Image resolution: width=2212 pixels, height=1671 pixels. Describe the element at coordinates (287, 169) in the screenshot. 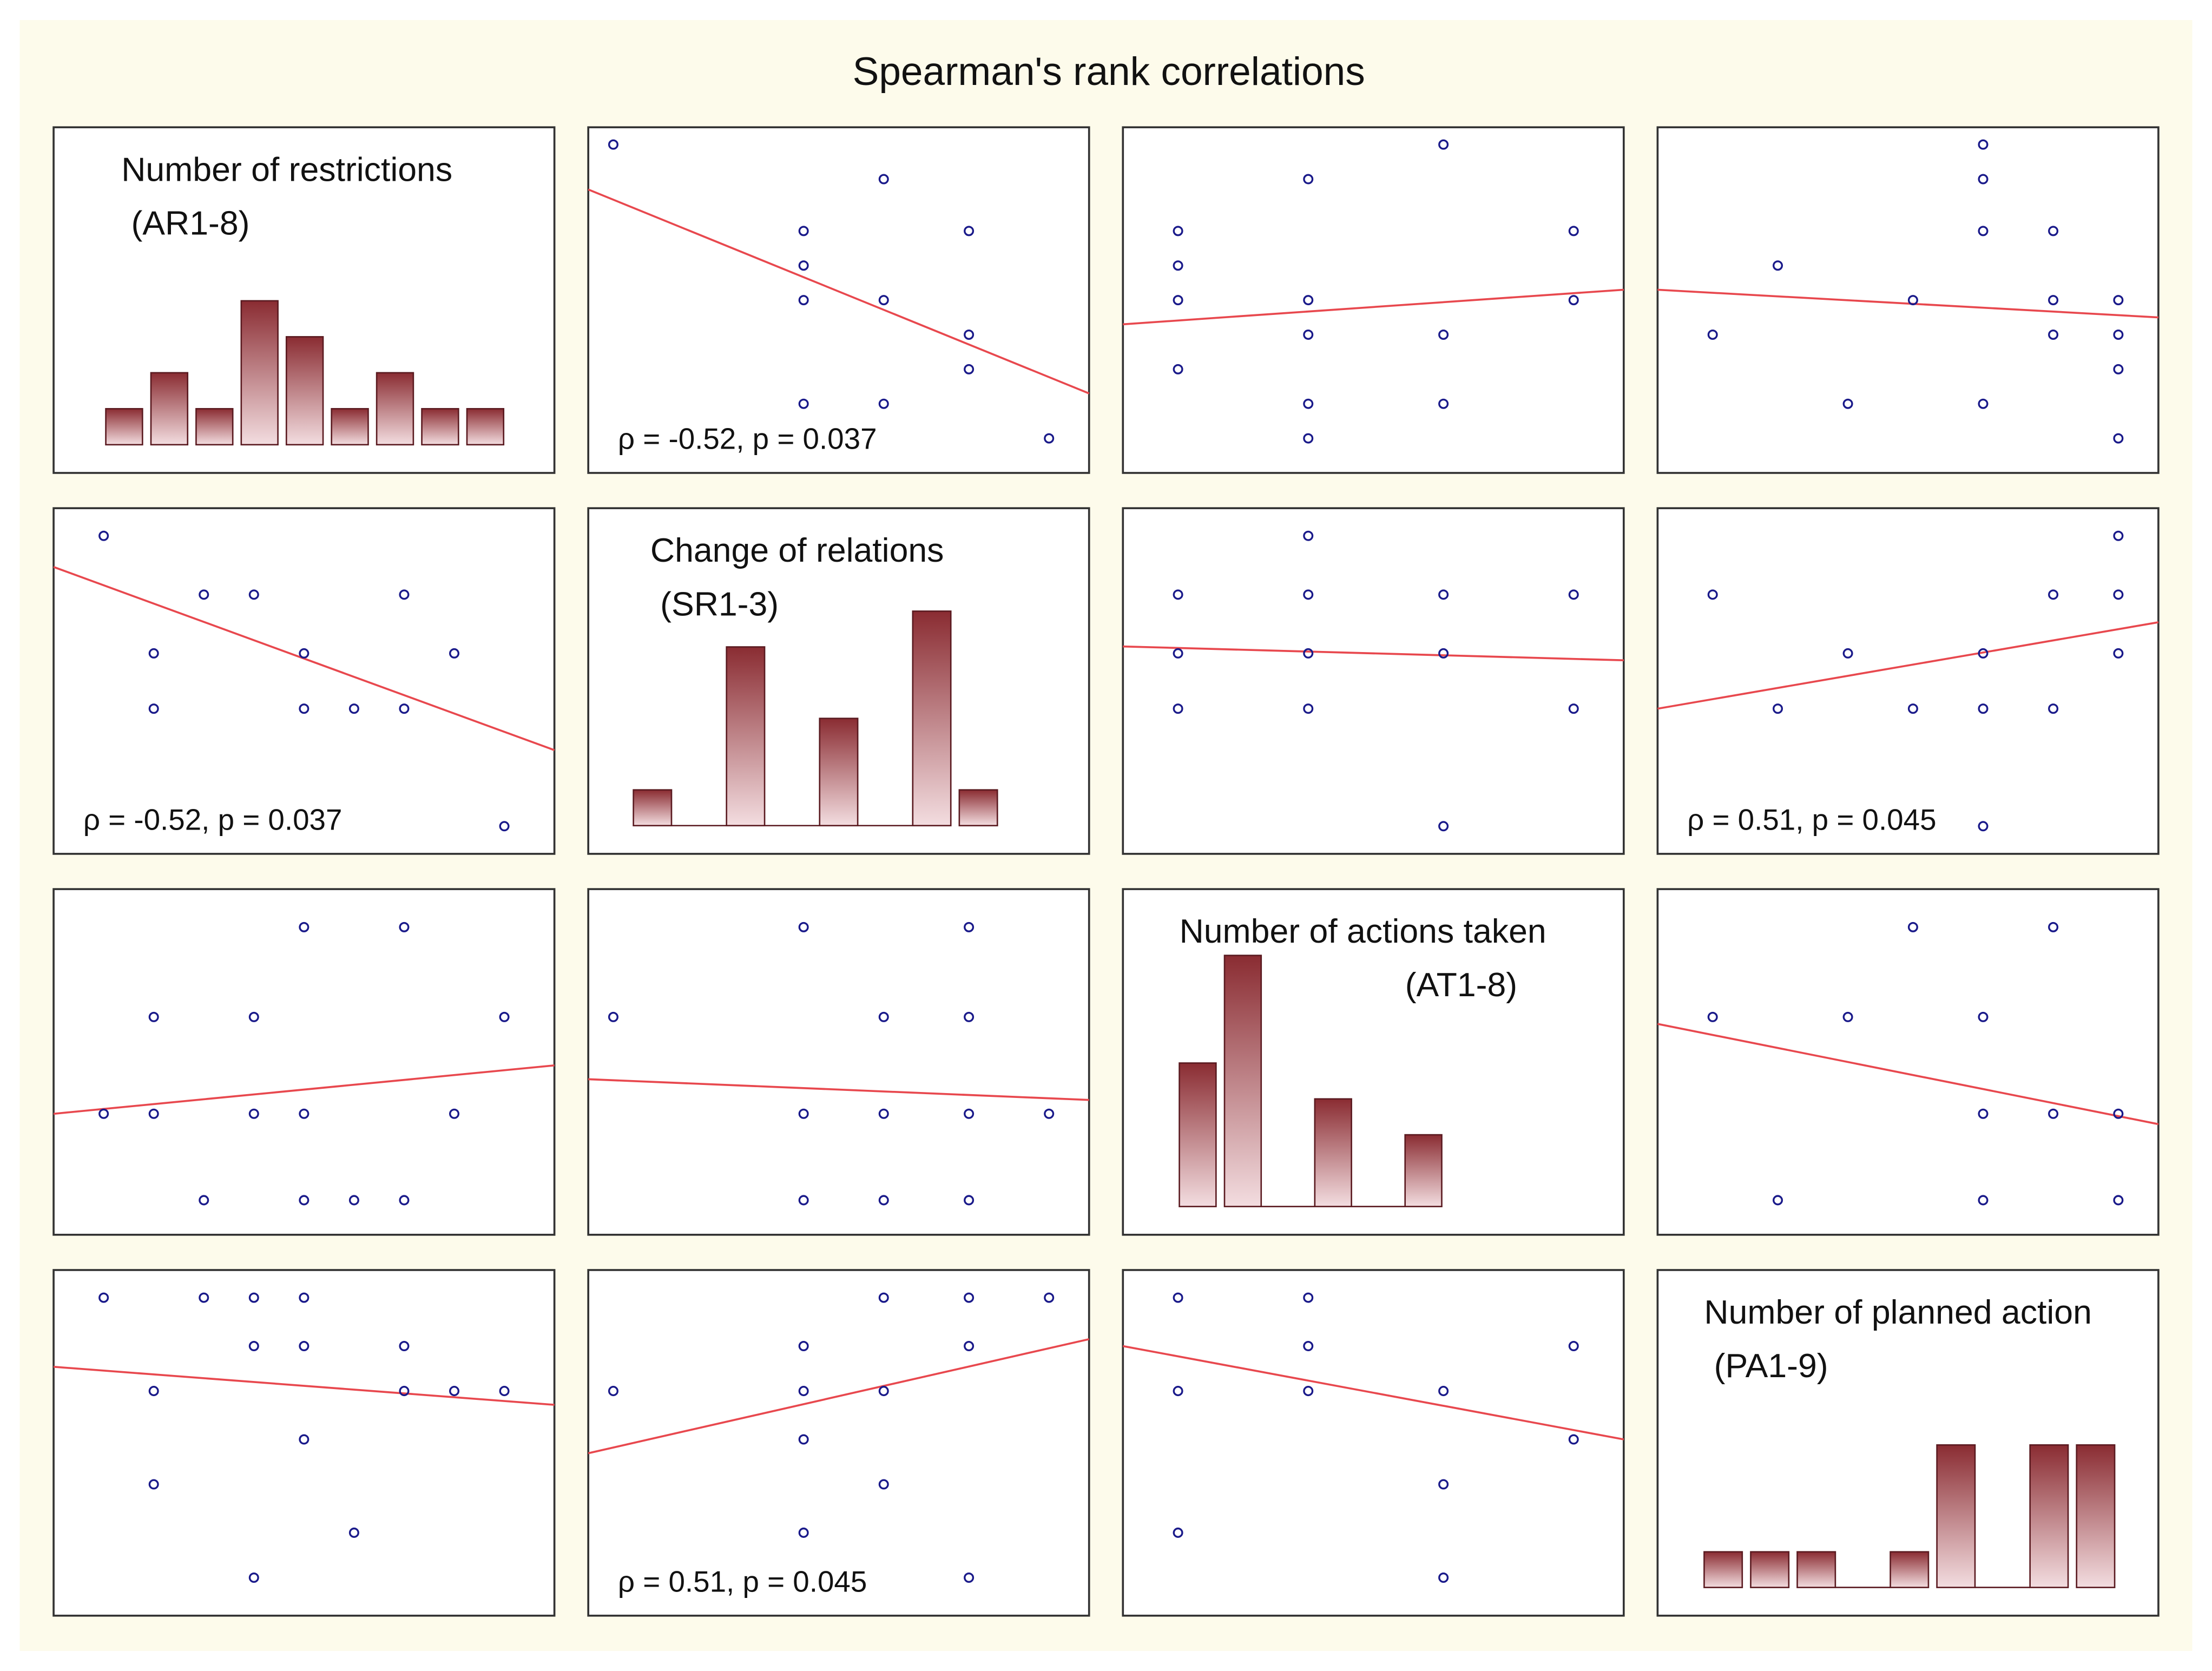

I see `variable-name-0: Number of restrictions` at that location.